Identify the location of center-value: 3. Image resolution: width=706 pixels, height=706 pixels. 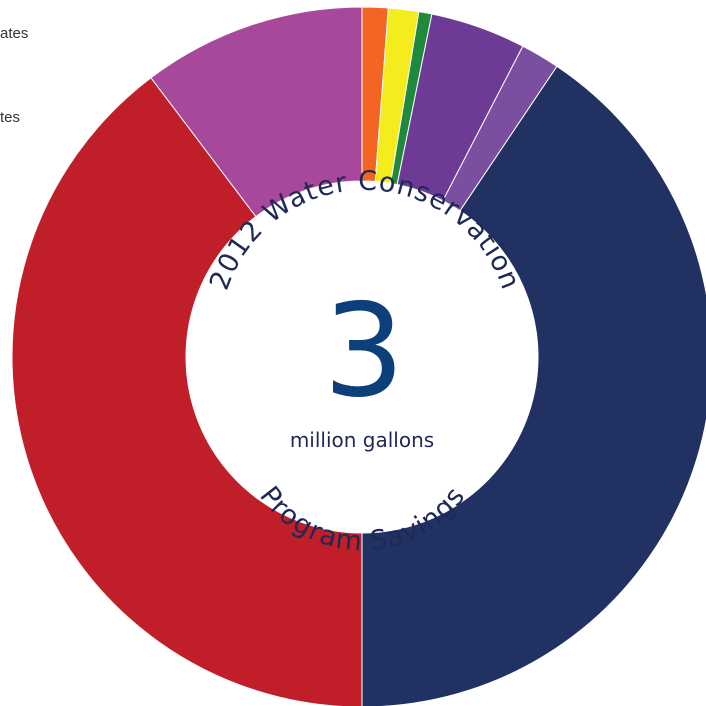
(363, 351).